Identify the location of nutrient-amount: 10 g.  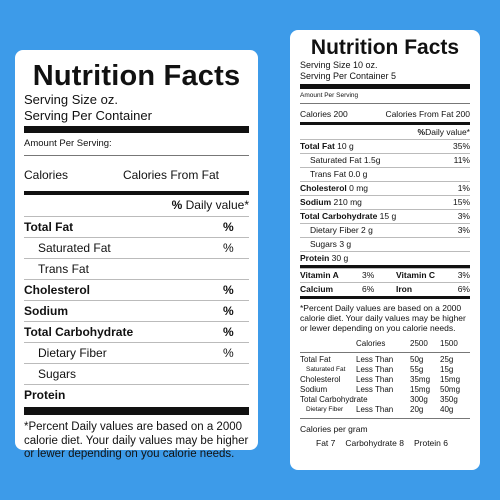
(345, 146).